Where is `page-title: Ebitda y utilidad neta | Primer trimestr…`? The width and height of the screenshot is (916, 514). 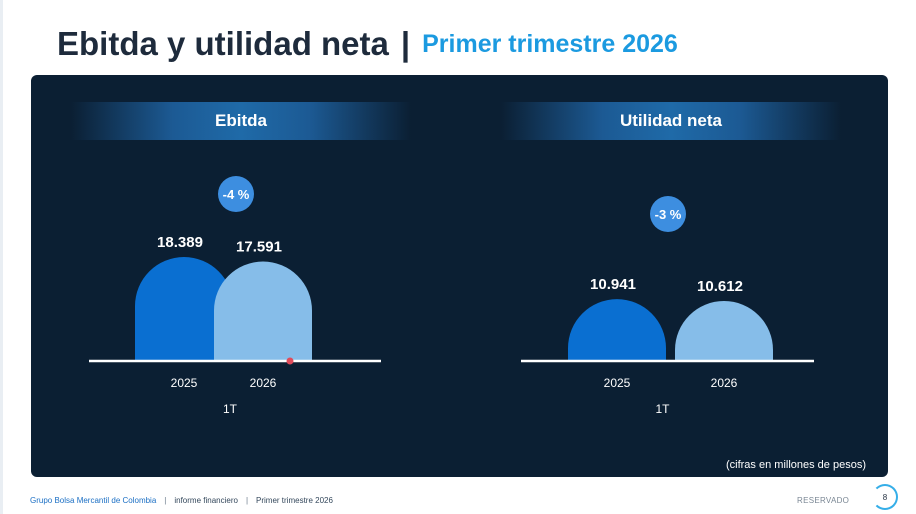 page-title: Ebitda y utilidad neta | Primer trimestr… is located at coordinates (367, 44).